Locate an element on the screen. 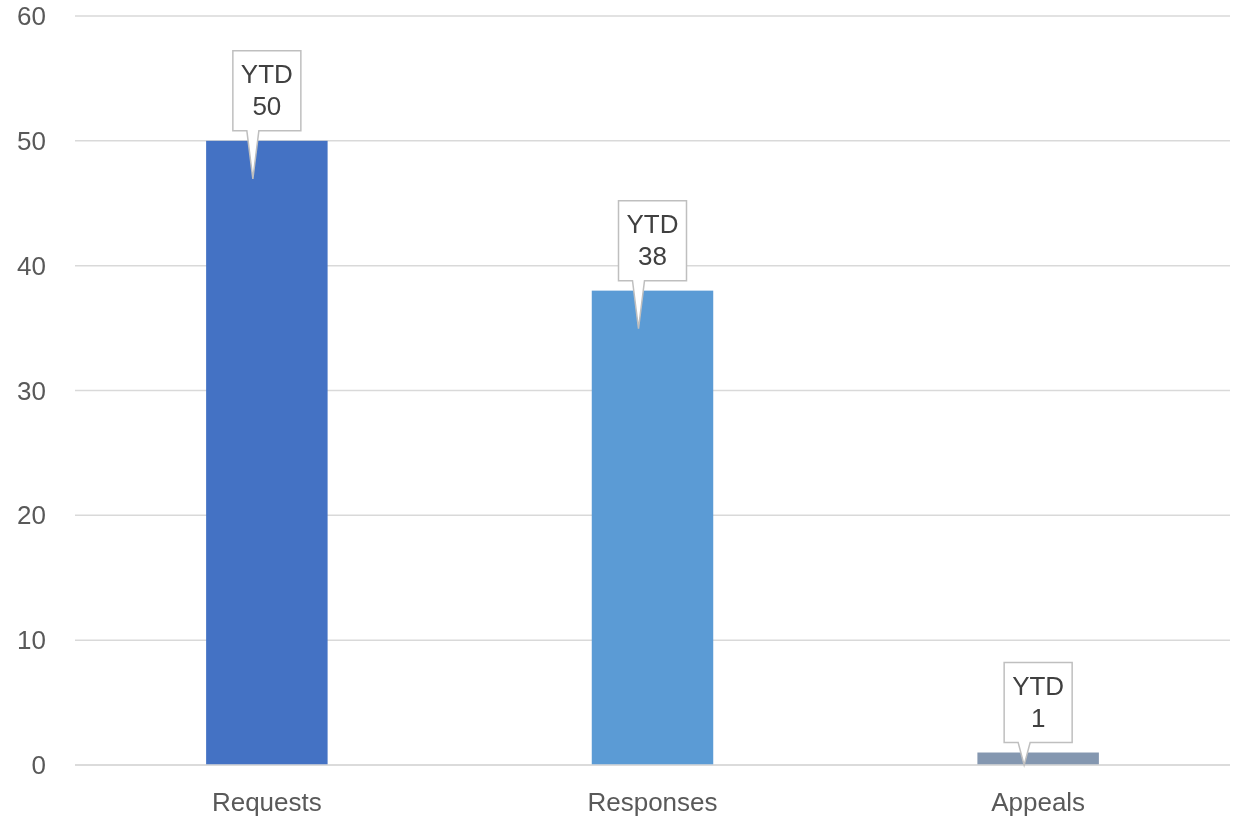 The image size is (1242, 822). data-label: YTD 38 is located at coordinates (652, 239).